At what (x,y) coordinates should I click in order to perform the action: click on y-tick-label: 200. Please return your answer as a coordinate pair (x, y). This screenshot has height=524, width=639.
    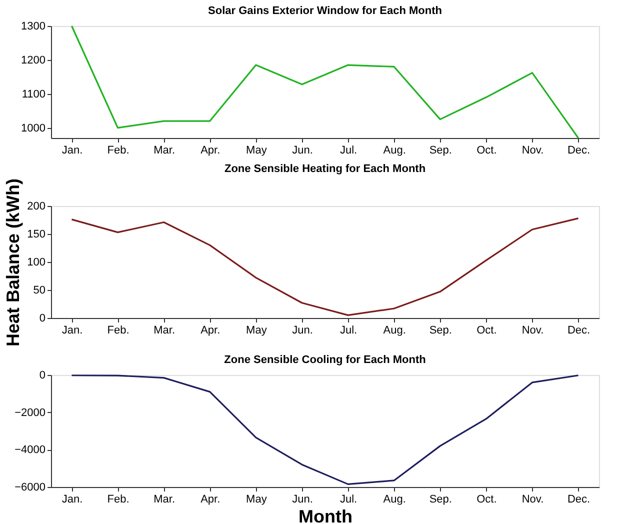
    Looking at the image, I should click on (36, 206).